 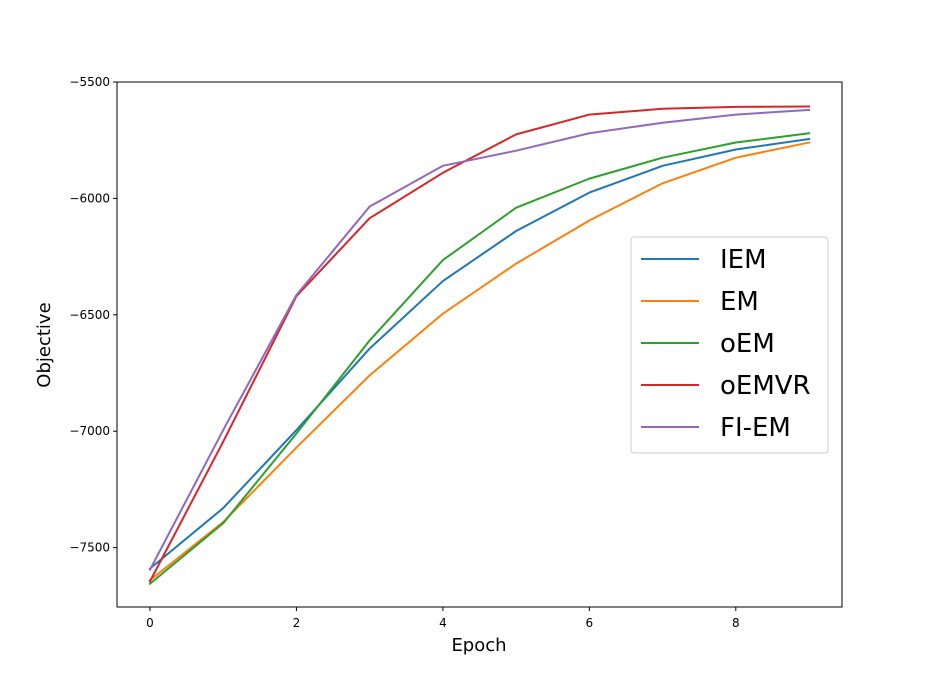 What do you see at coordinates (739, 302) in the screenshot?
I see `legend-label-1: EM` at bounding box center [739, 302].